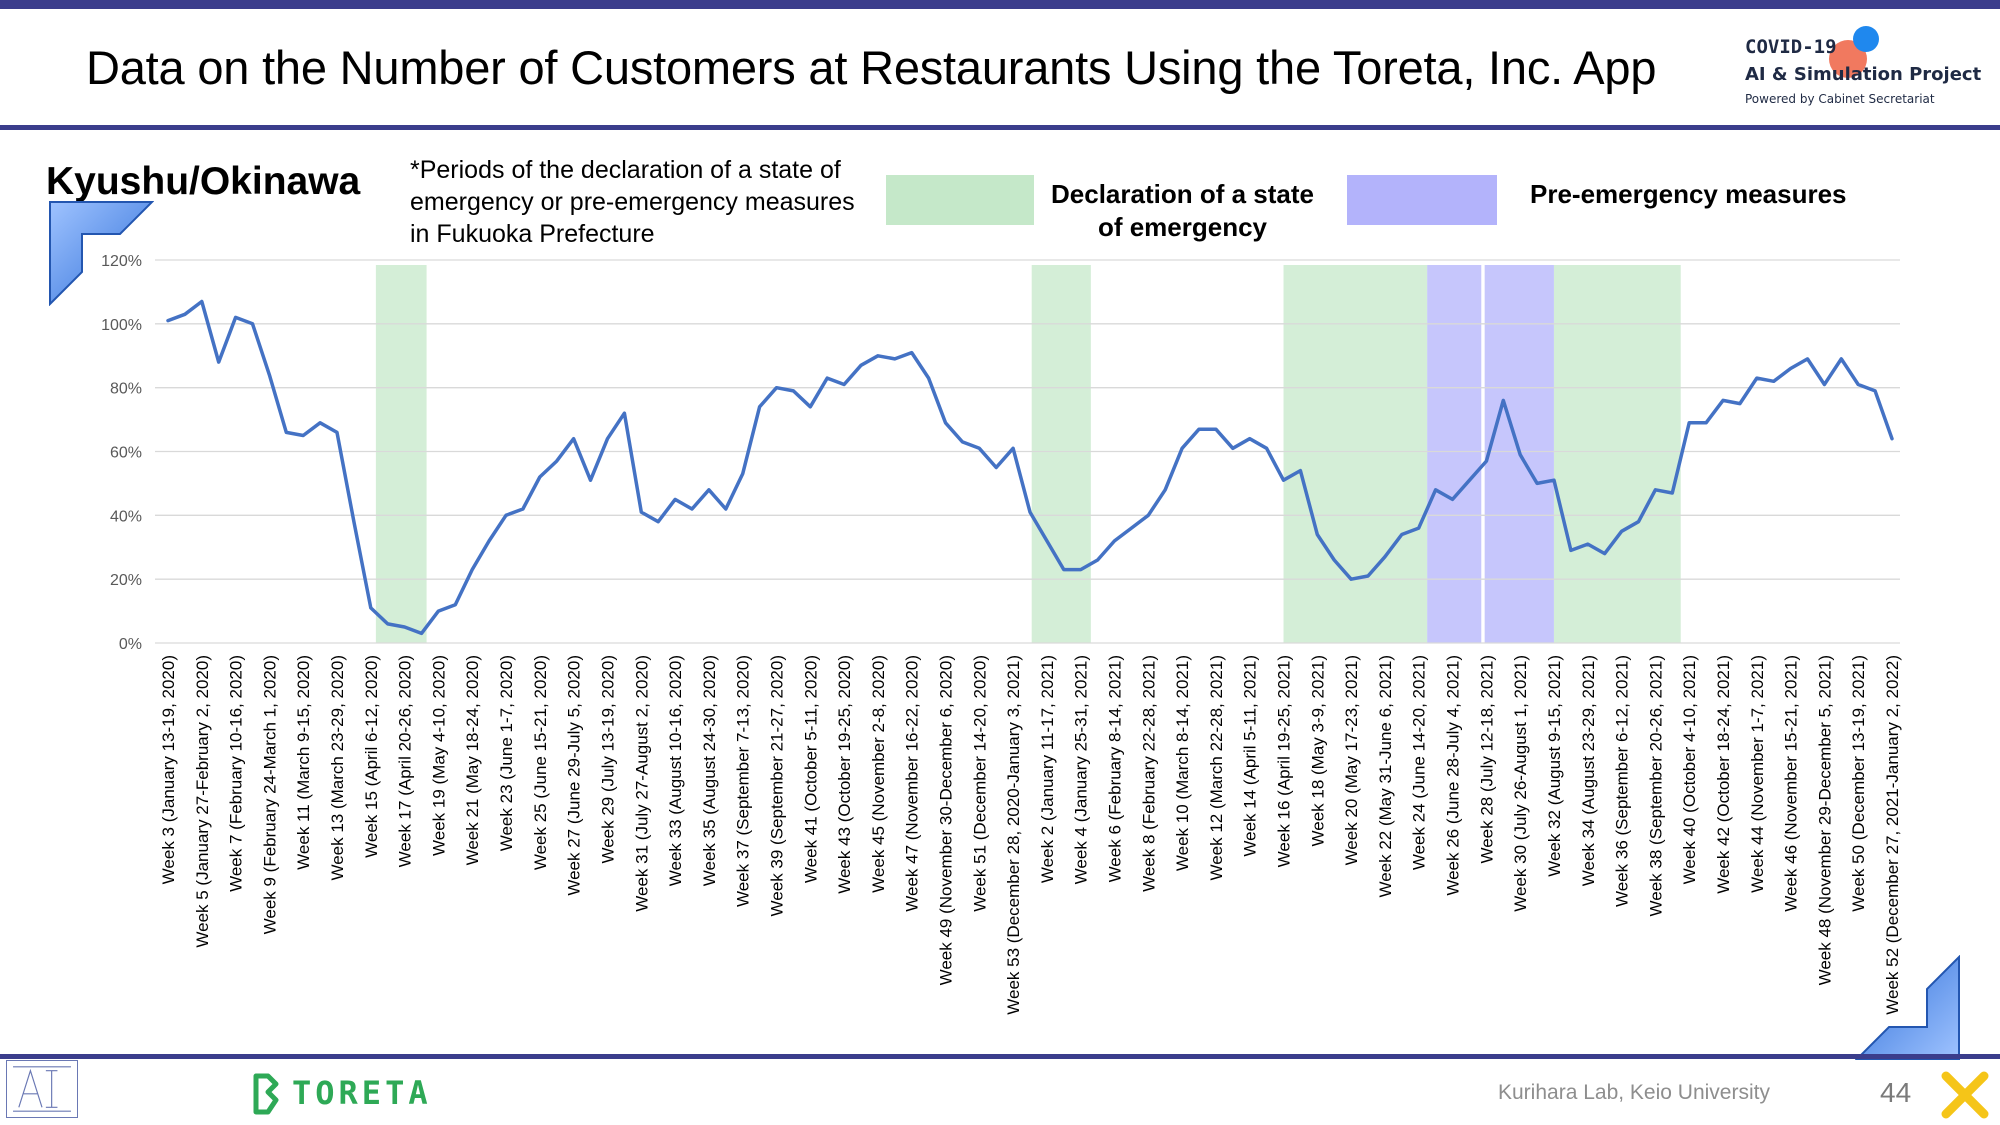 Image resolution: width=2000 pixels, height=1125 pixels. I want to click on x-tick-label: Week 8 (February 22-28, 2021), so click(1148, 773).